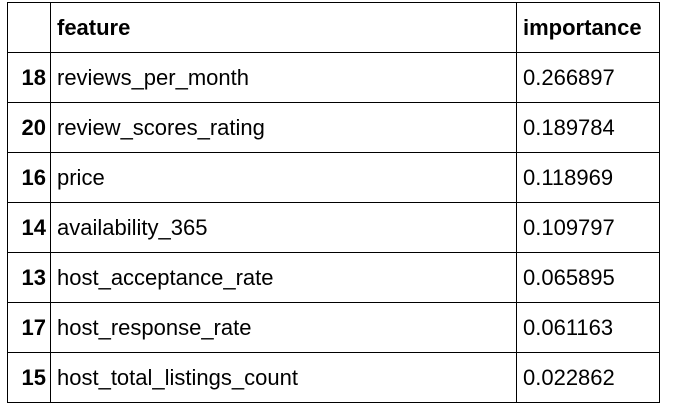  I want to click on importance-cell: 0.118969, so click(588, 177).